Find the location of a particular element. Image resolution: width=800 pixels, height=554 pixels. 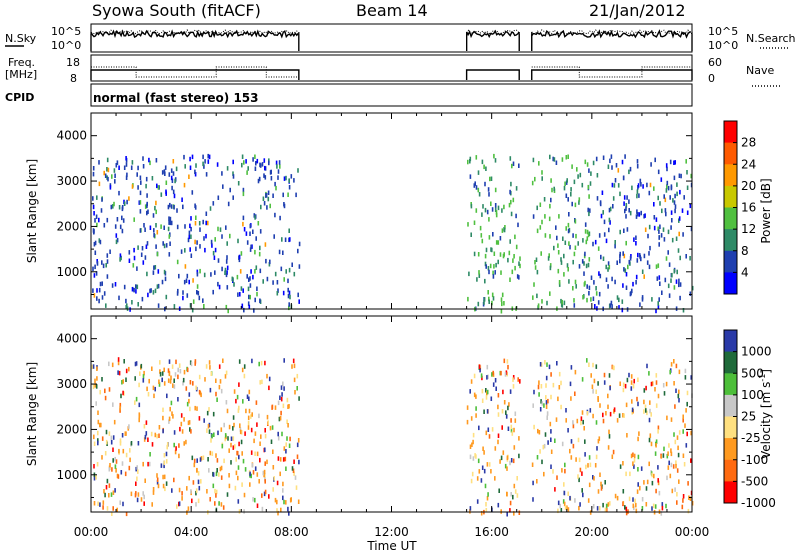

y-tick-label: 2000 is located at coordinates (71, 226).